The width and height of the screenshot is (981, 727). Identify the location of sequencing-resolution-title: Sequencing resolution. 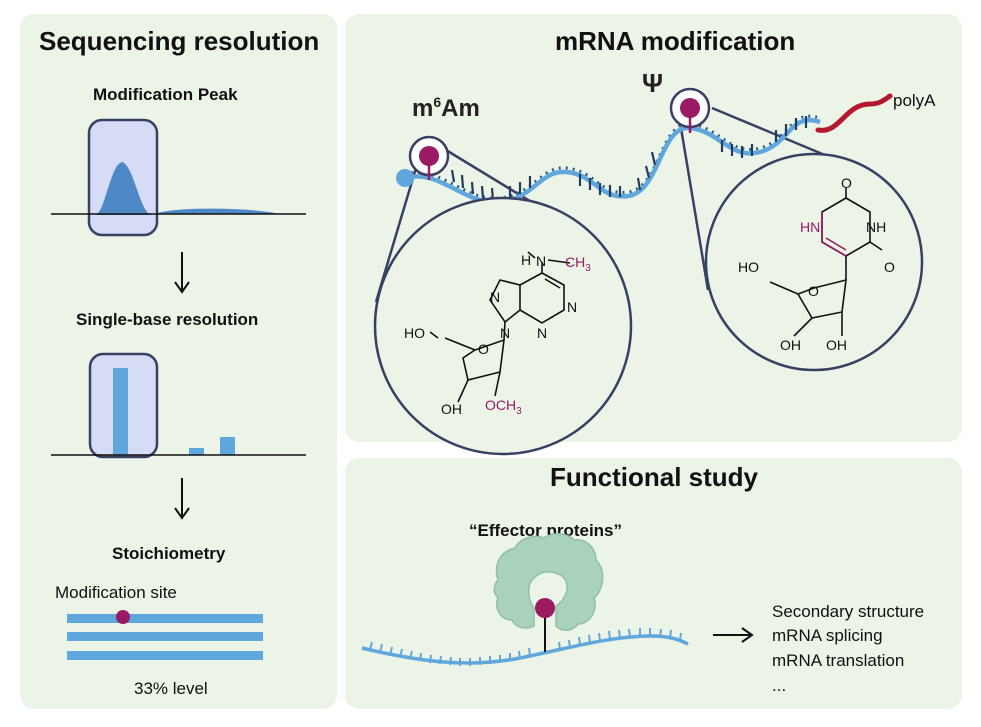
(179, 41).